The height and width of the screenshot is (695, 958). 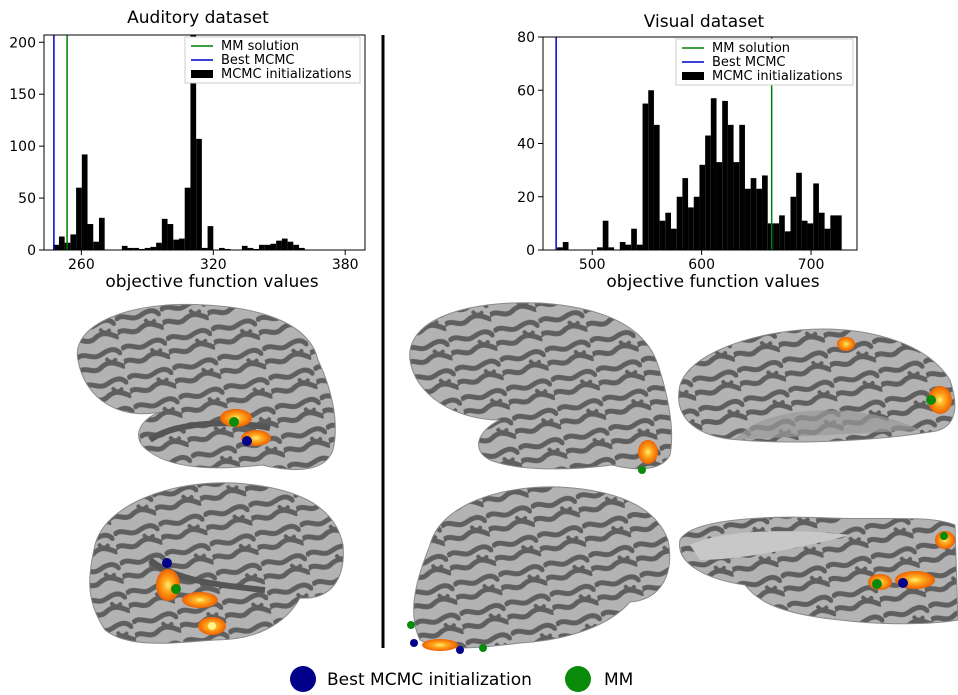 I want to click on legend-swatch, so click(x=202, y=74).